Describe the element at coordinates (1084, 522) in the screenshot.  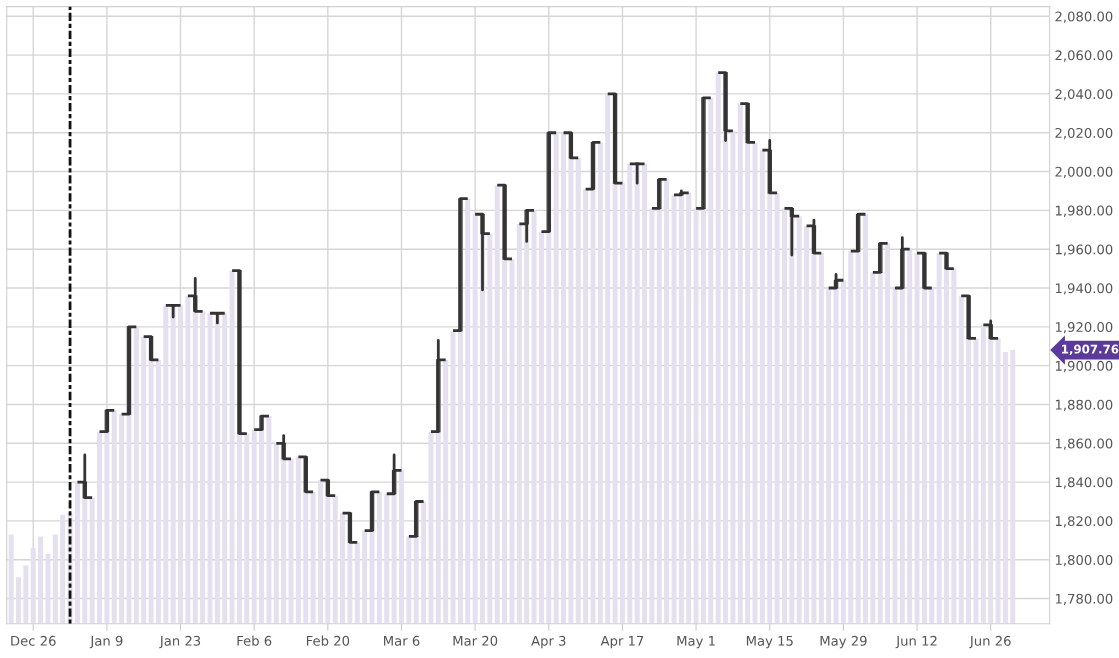
I see `y-tick-label: 1,820.00` at that location.